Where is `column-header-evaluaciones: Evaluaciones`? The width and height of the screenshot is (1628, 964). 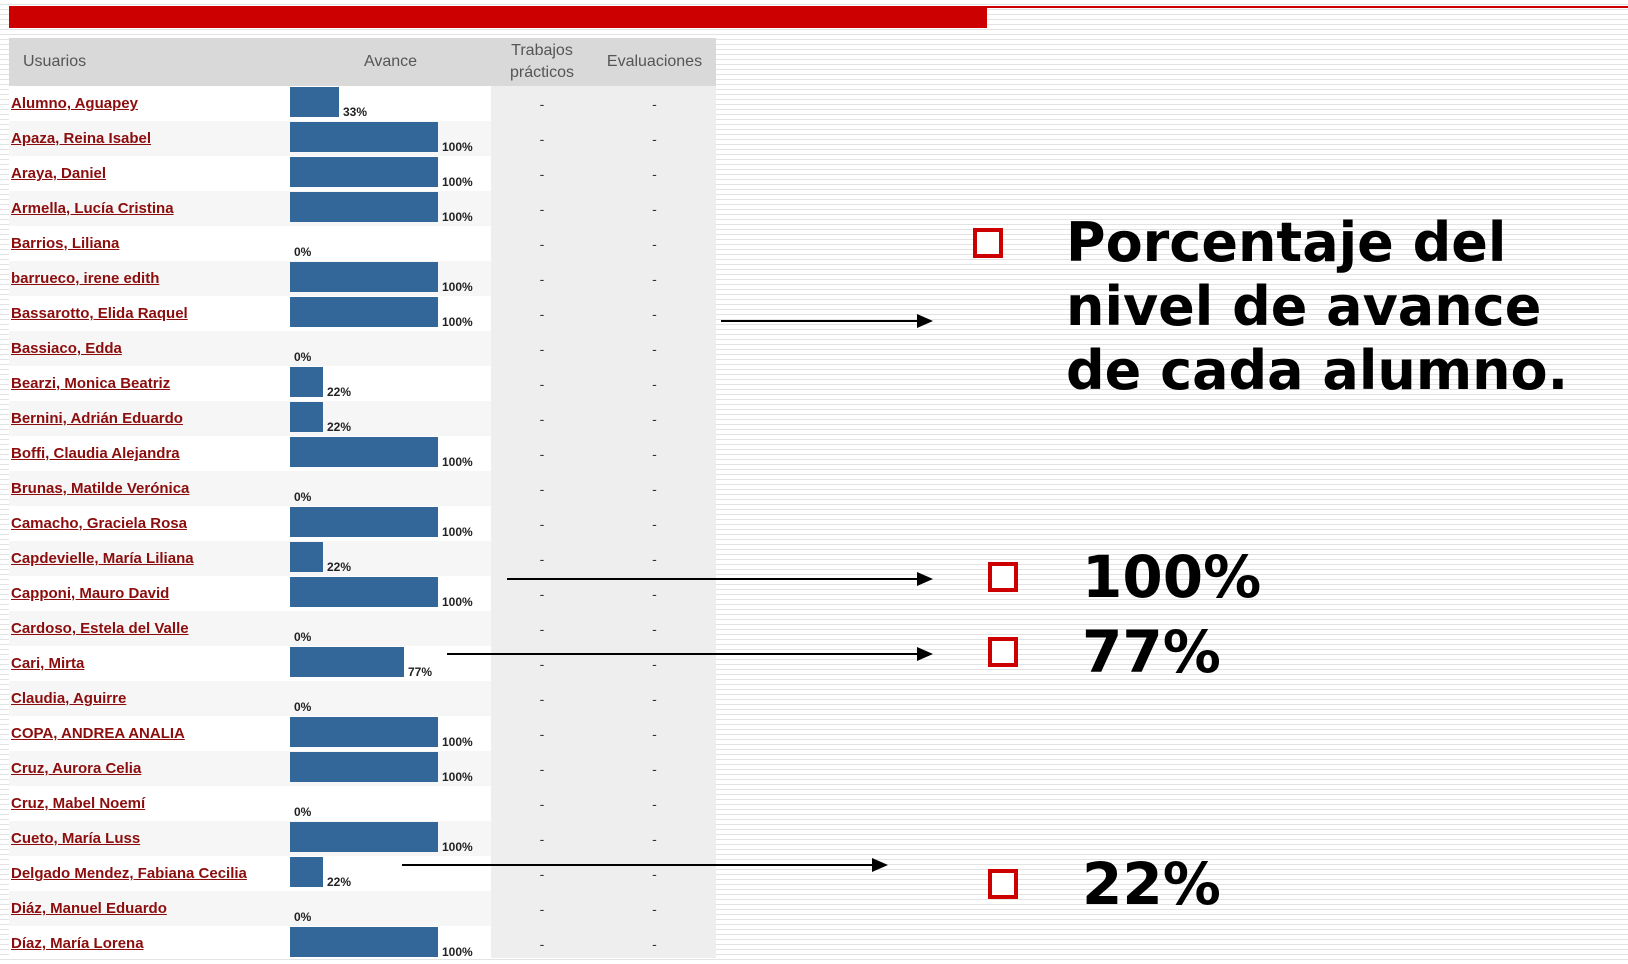
column-header-evaluaciones: Evaluaciones is located at coordinates (654, 62).